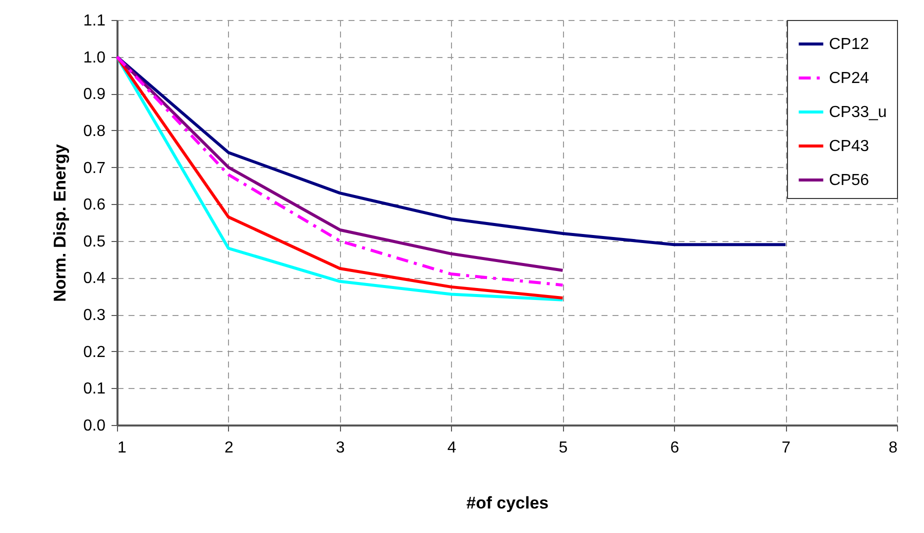 The image size is (924, 533). What do you see at coordinates (675, 448) in the screenshot?
I see `x-tick-label: 6` at bounding box center [675, 448].